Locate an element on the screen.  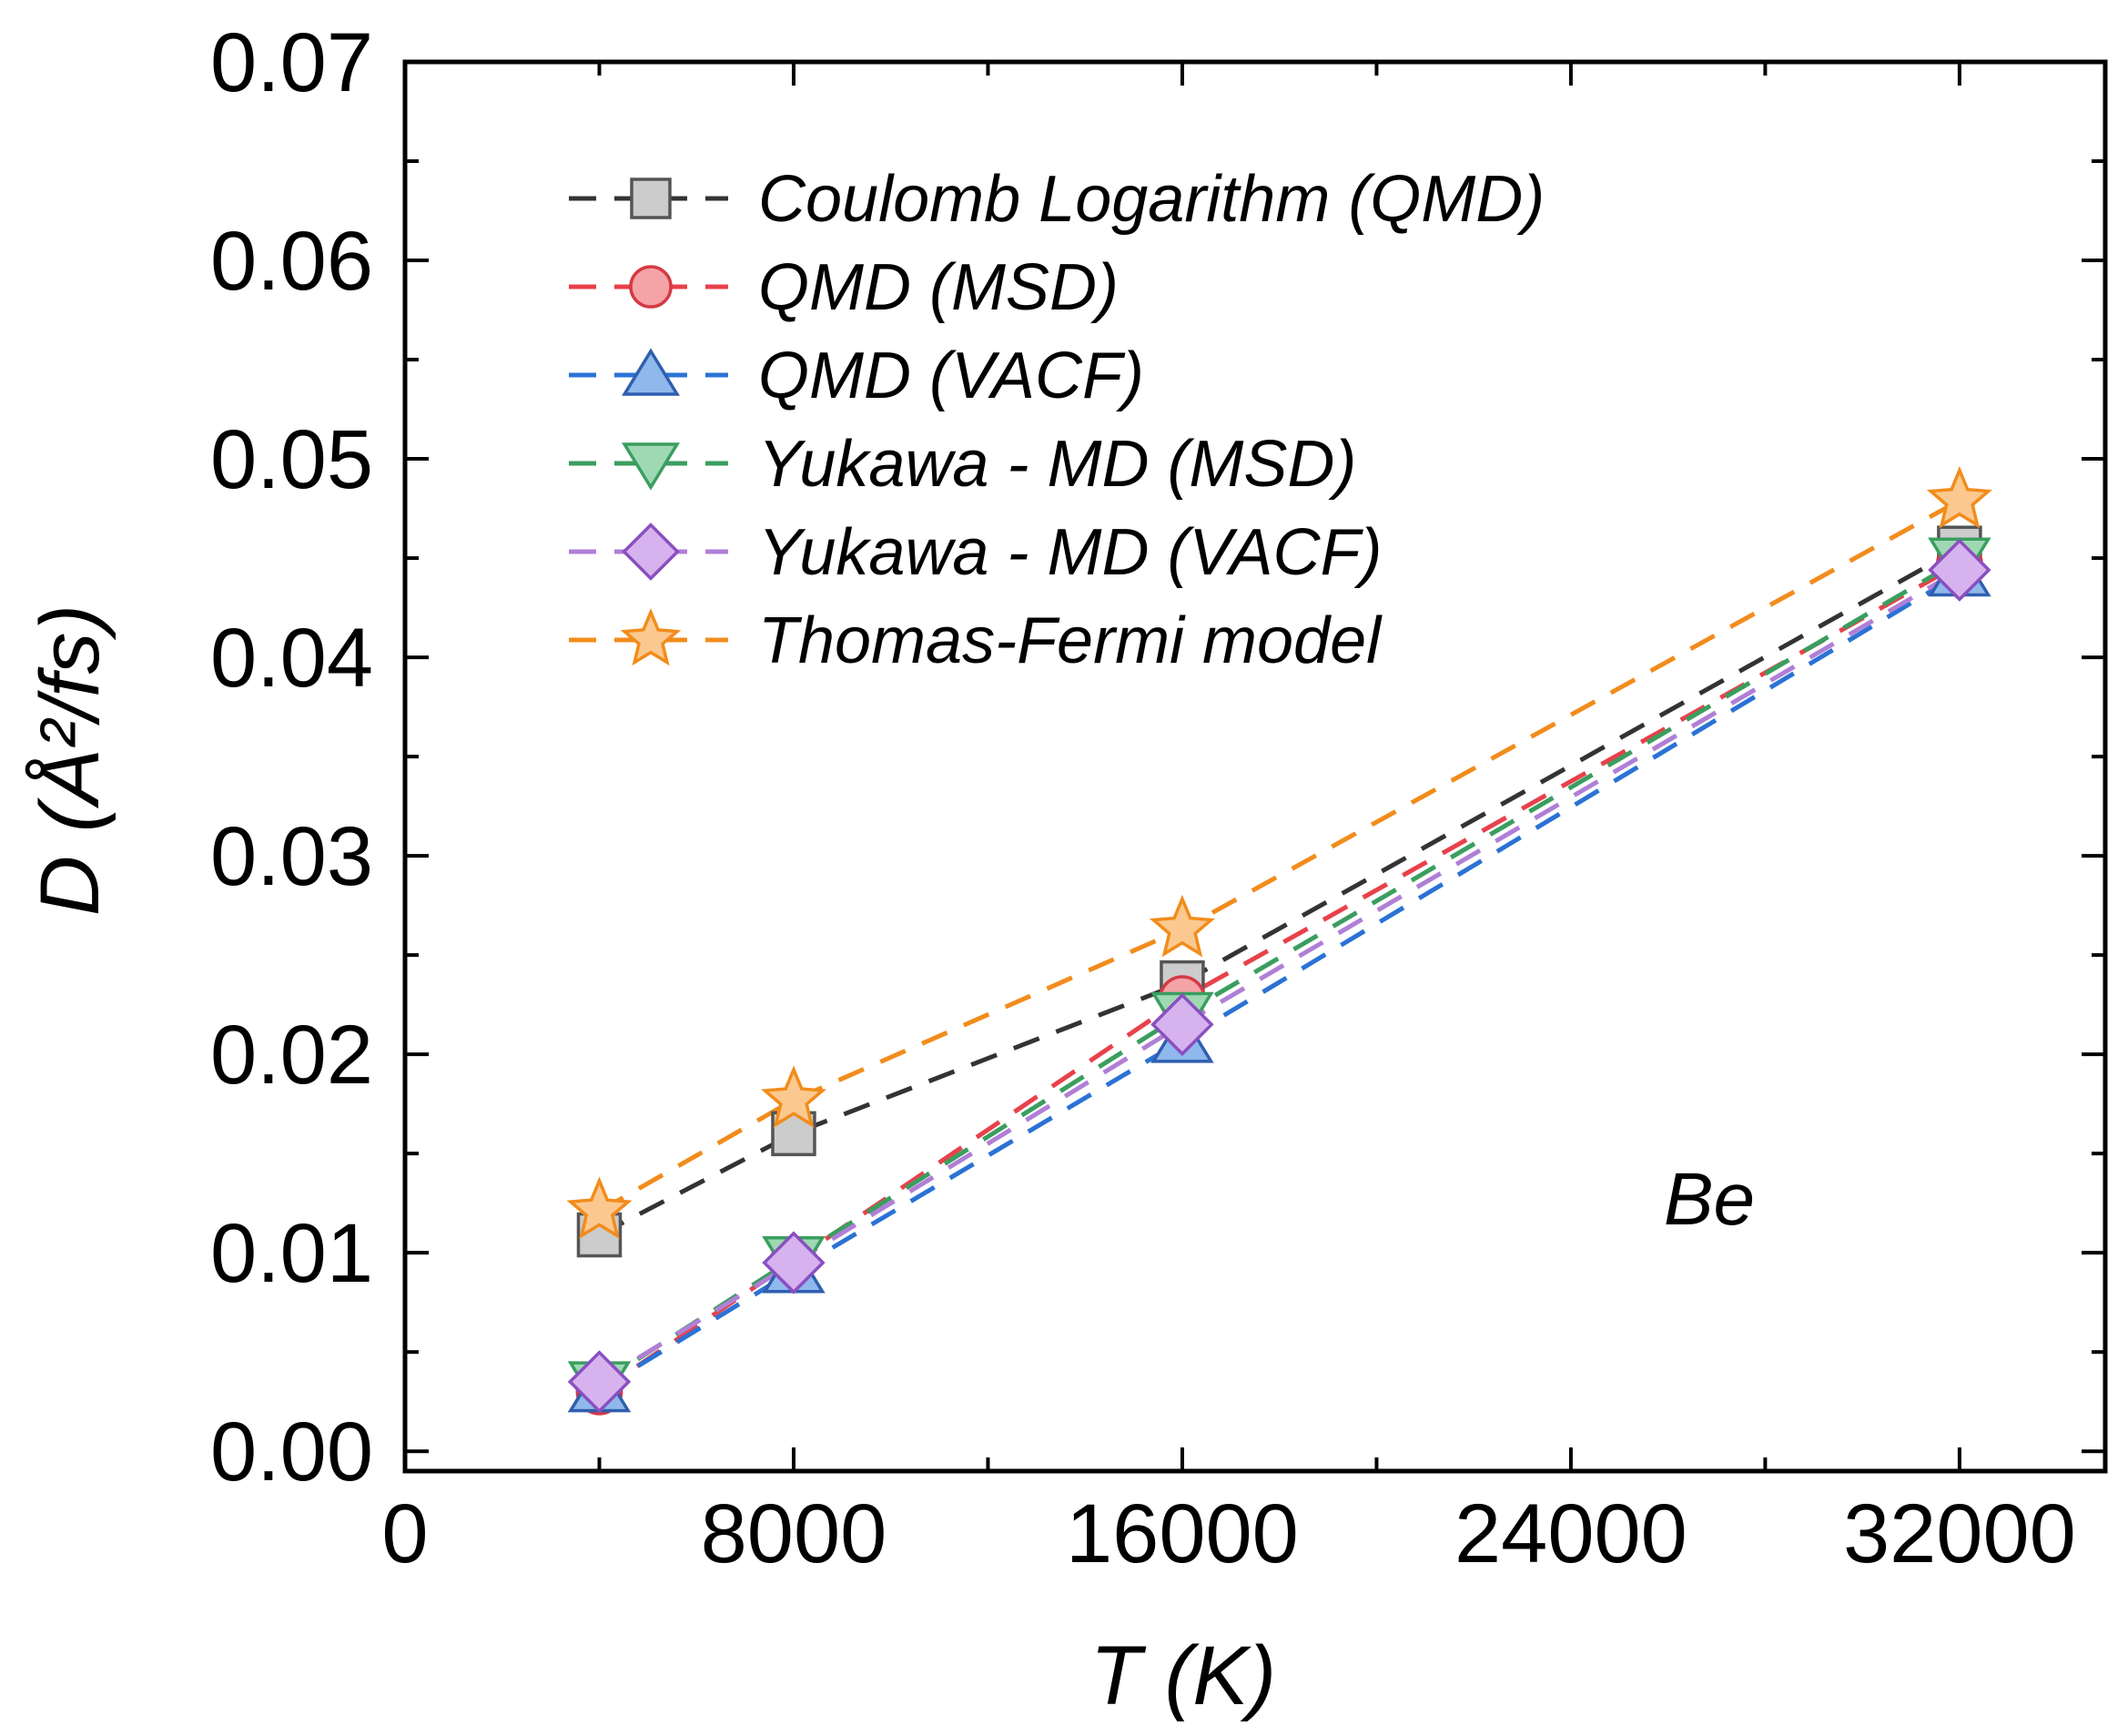
x-tick-label: 0 is located at coordinates (404, 1534).